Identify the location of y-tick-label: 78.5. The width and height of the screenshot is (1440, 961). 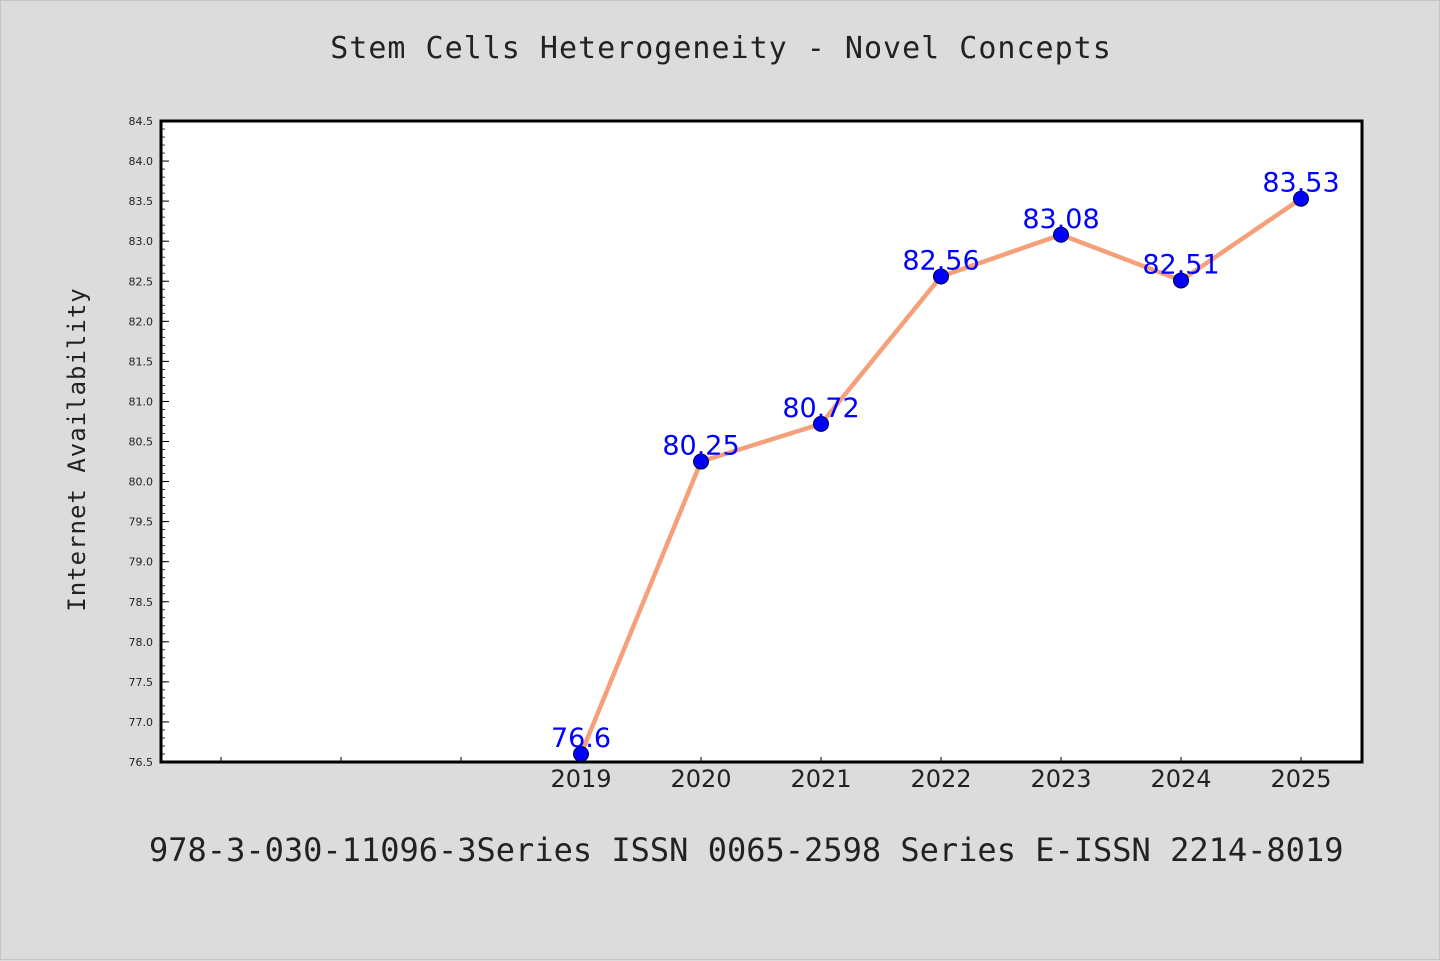
(141, 602).